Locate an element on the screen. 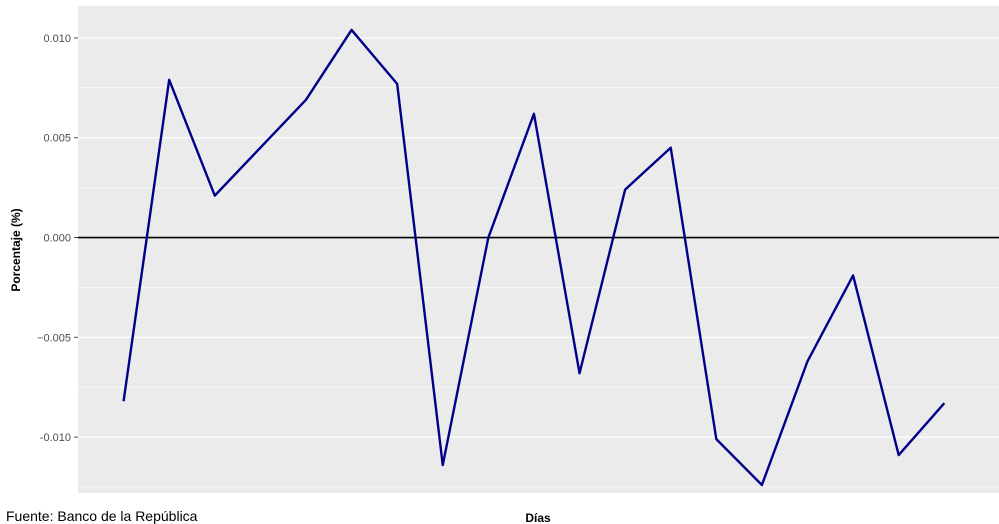 This screenshot has height=524, width=999. y-axis-title: Porcentaje (%) is located at coordinates (16, 249).